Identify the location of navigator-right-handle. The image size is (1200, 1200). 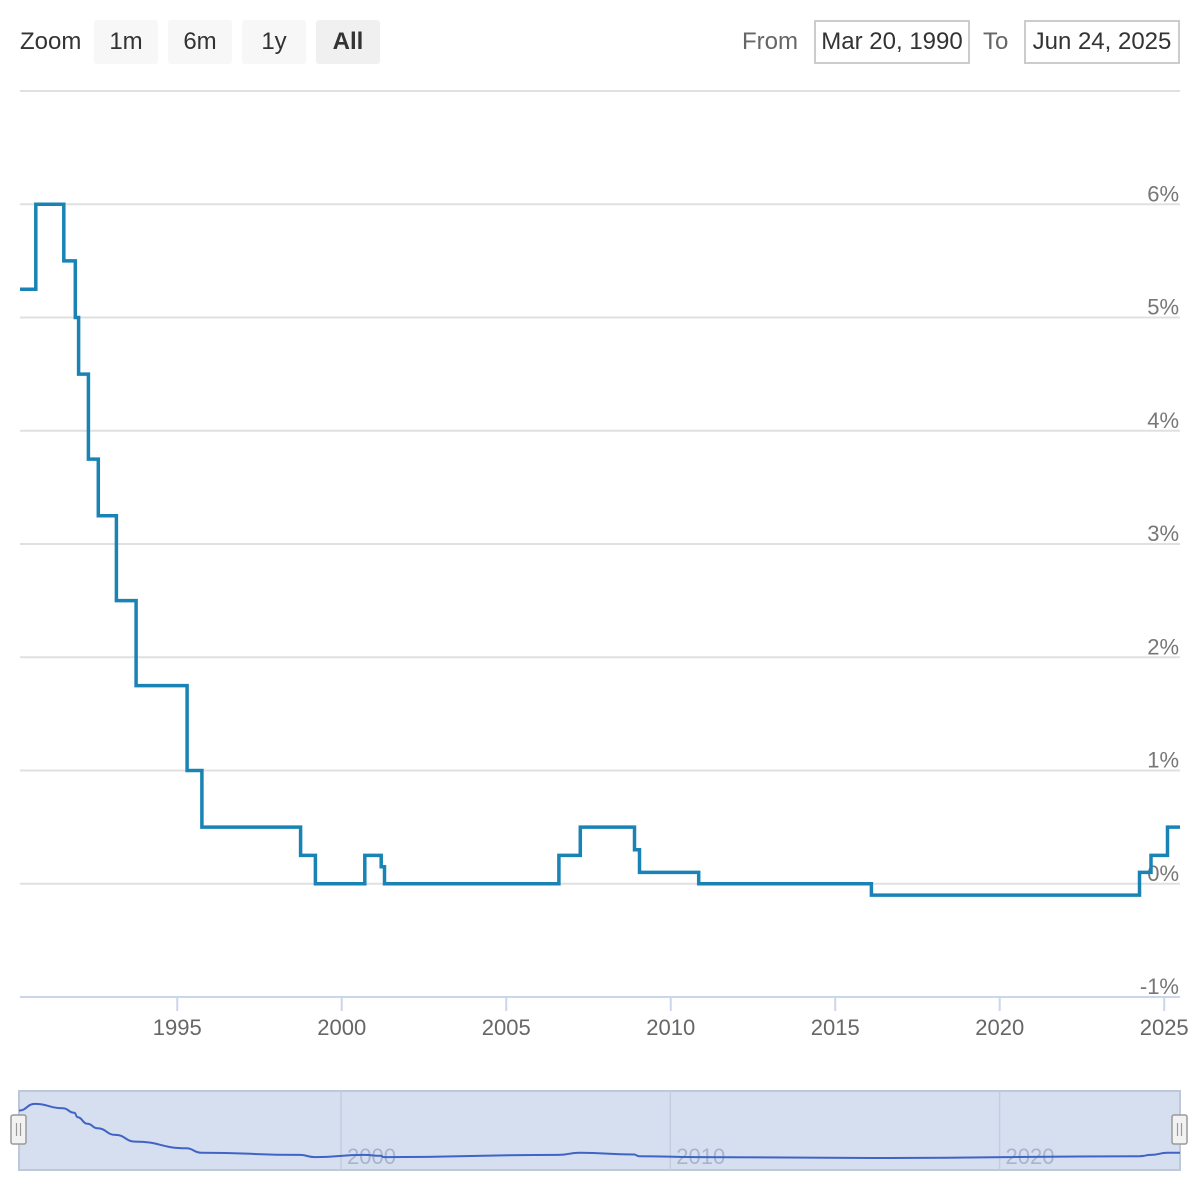
(1179, 1129).